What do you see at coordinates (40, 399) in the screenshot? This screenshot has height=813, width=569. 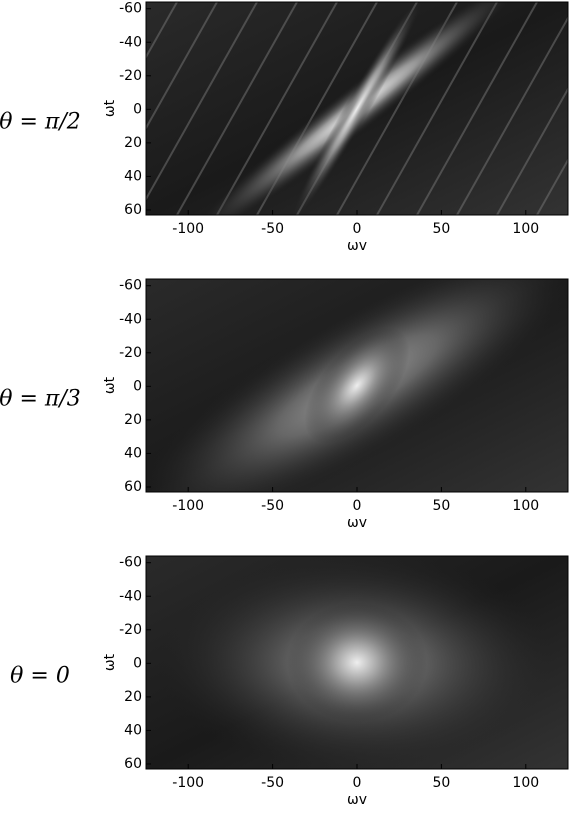 I see `row-label: θ = π/3` at bounding box center [40, 399].